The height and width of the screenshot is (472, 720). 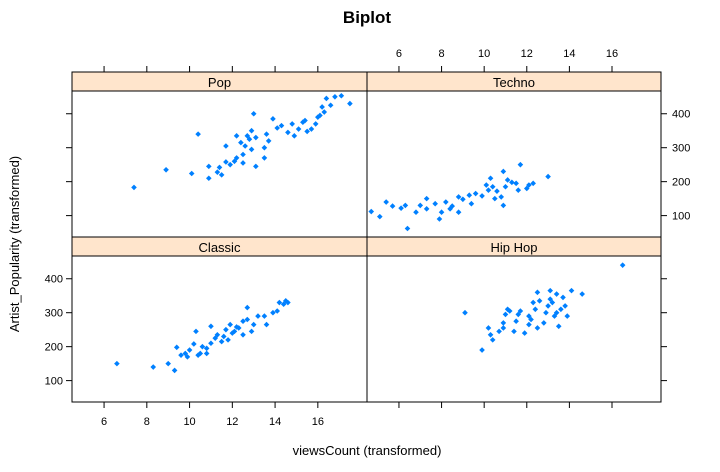 I want to click on panel-techno: Techno, so click(x=514, y=154).